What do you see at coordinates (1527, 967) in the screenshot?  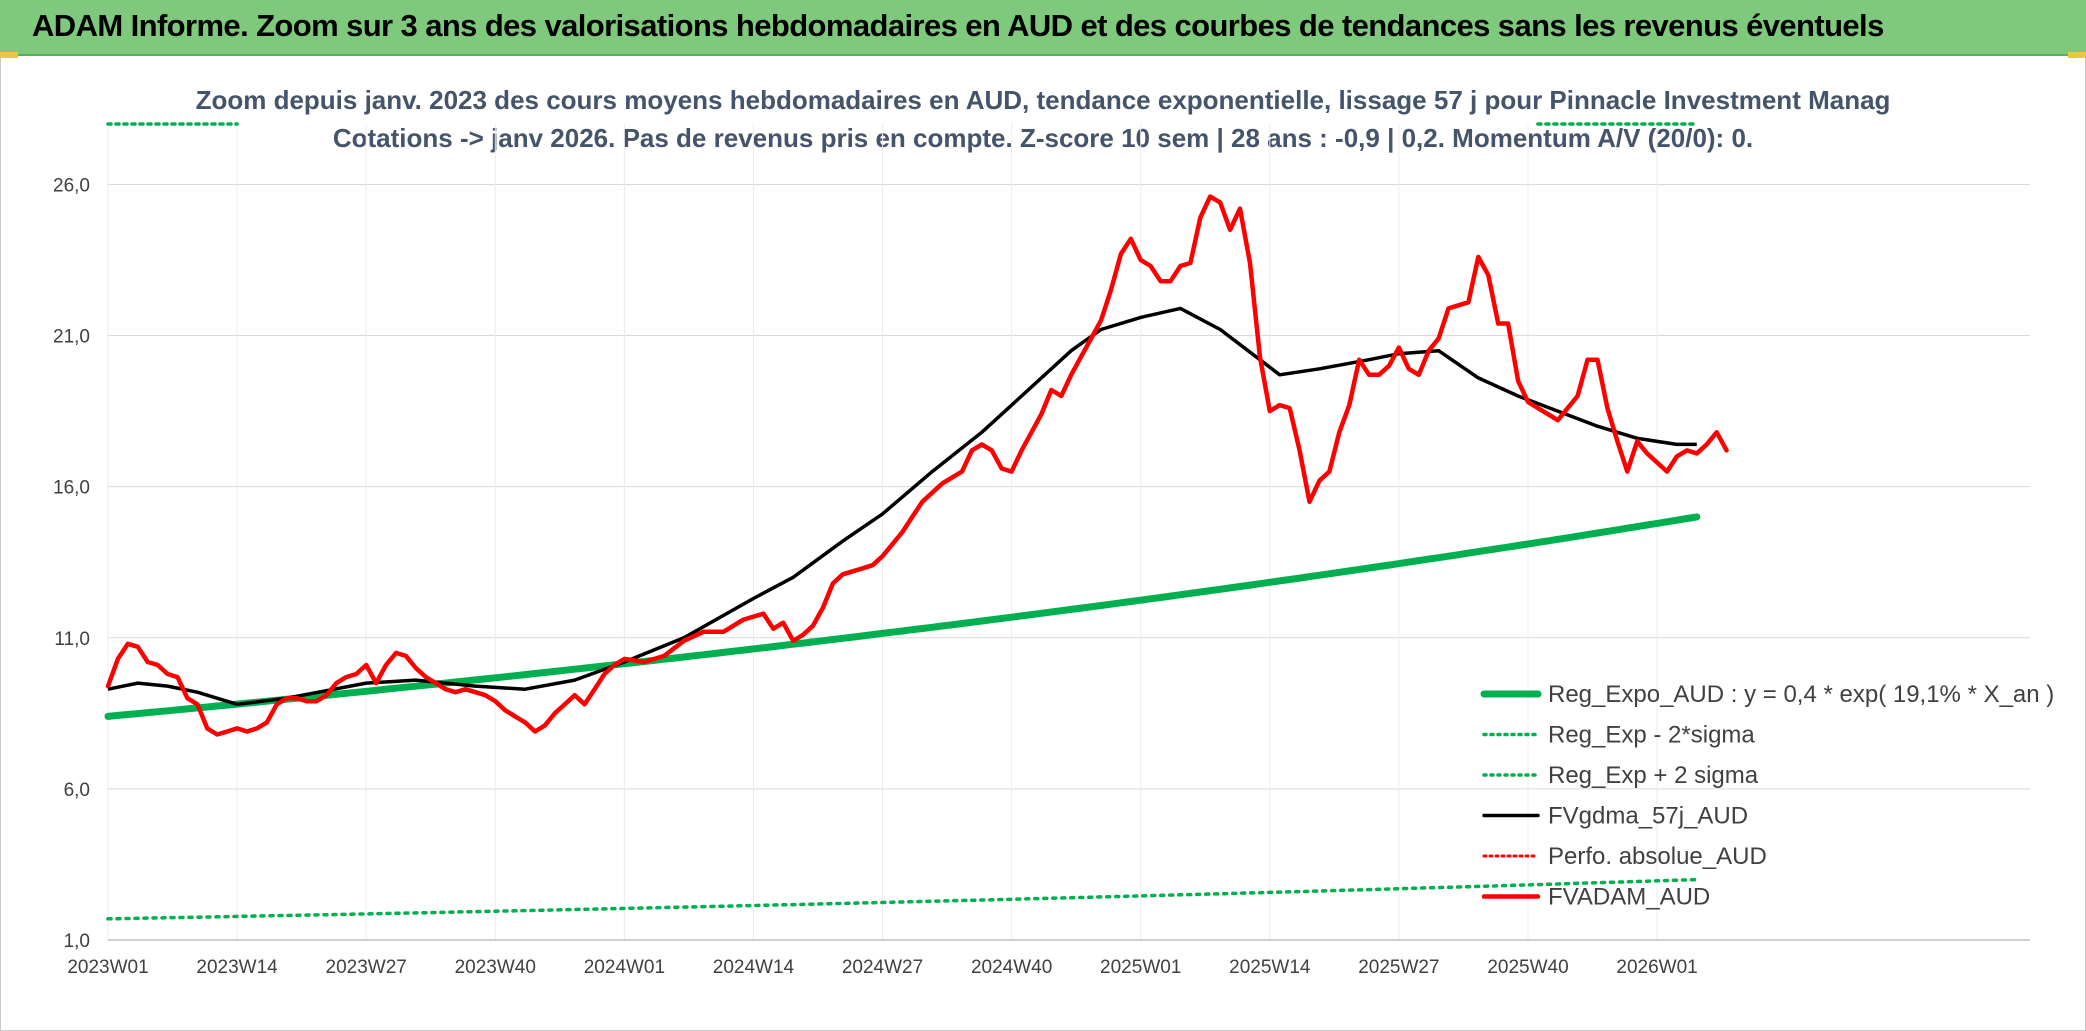 I see `x-tick-label: 2025W40` at bounding box center [1527, 967].